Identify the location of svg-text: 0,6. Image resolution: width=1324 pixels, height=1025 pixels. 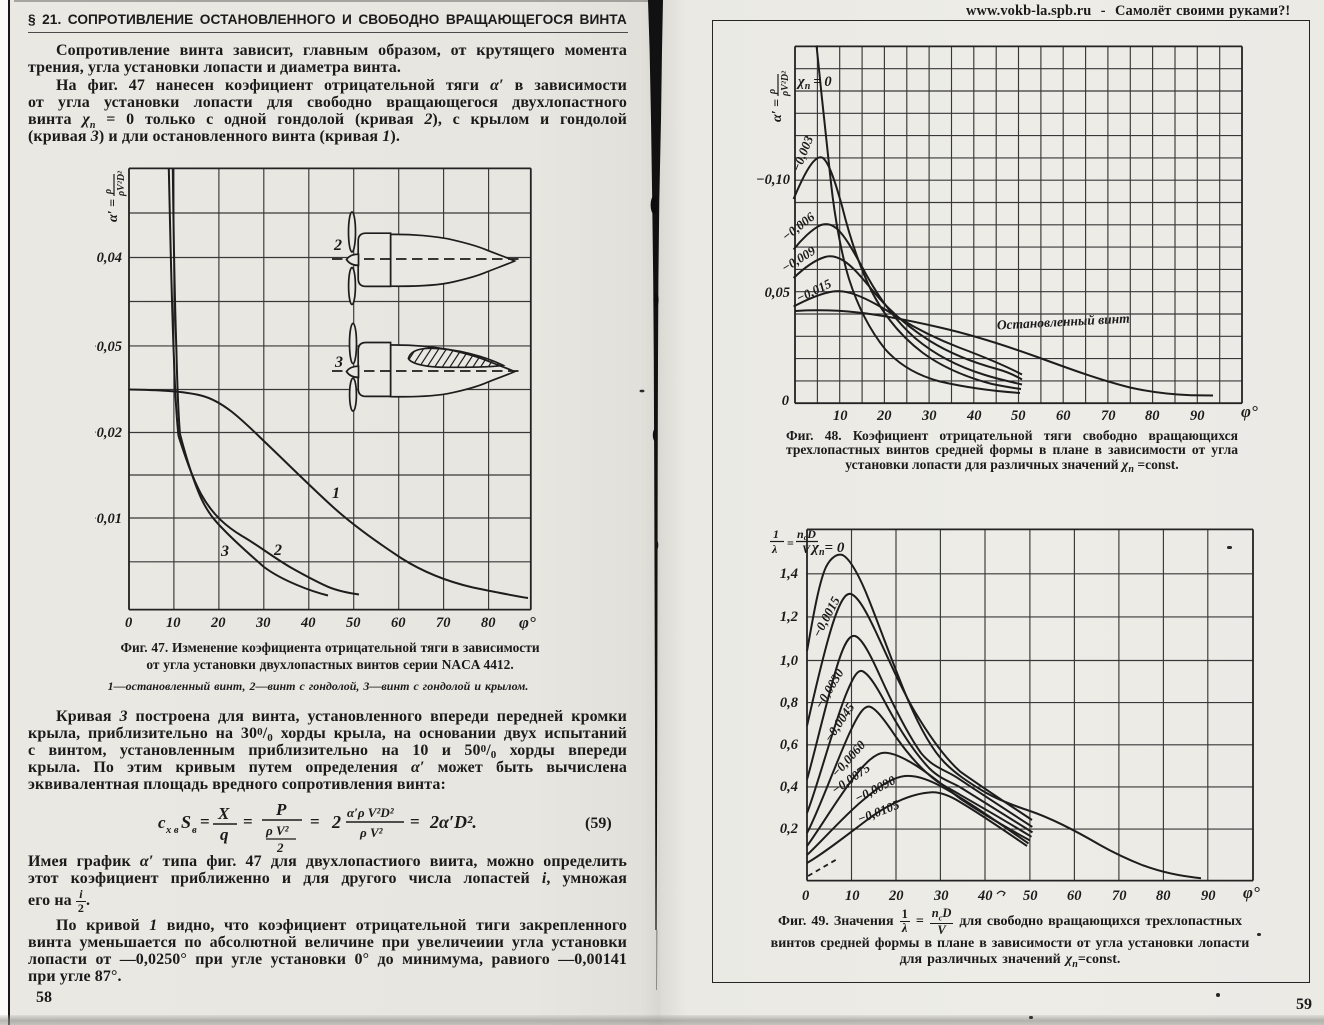
(789, 745).